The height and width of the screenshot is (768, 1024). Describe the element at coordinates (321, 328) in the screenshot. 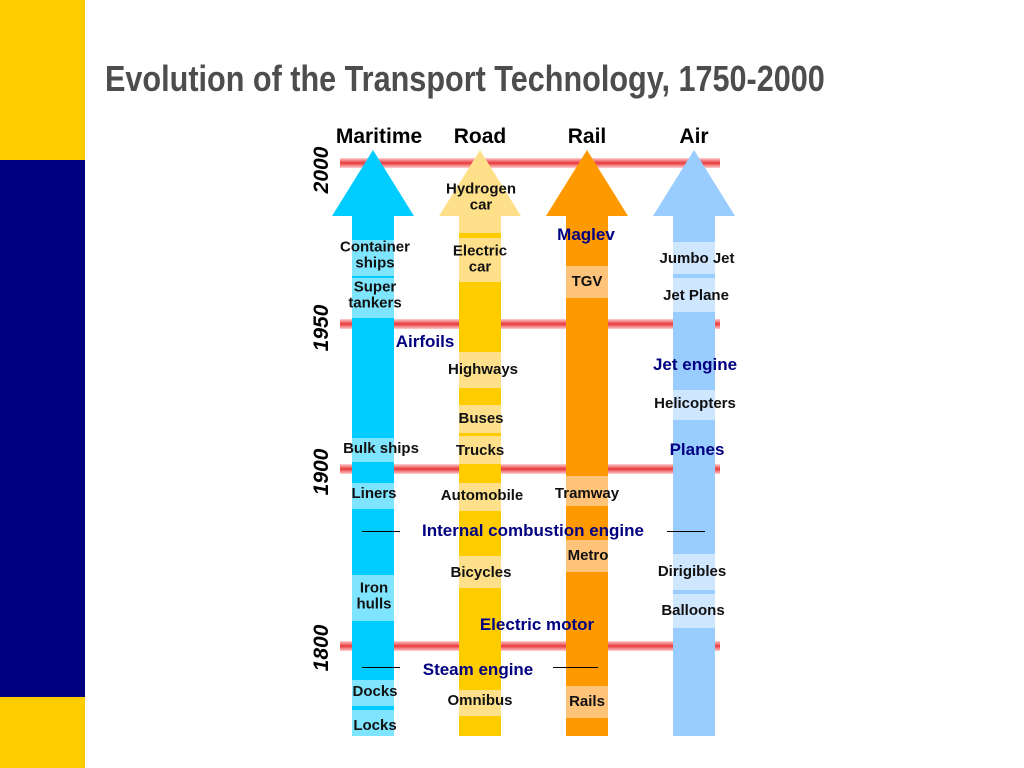

I see `year-label-1950: 1950` at that location.